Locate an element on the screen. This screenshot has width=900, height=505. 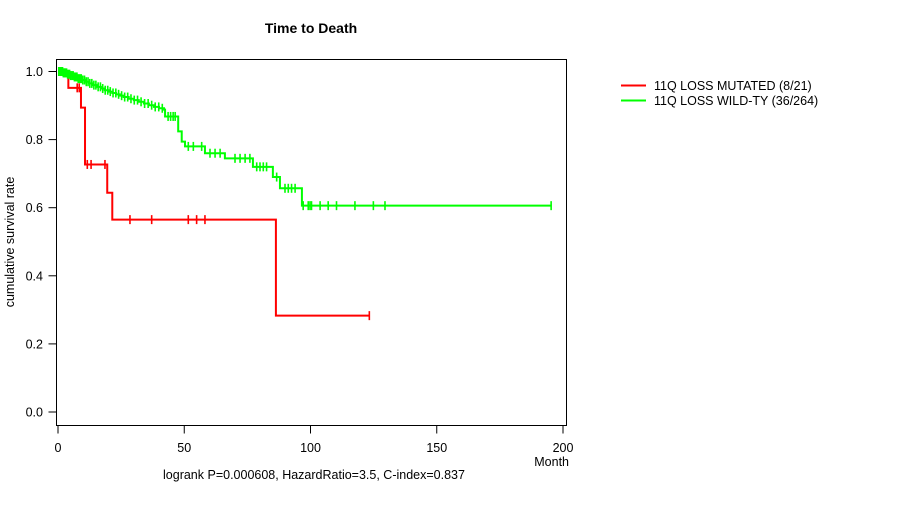
y-axis-label: cumulative survival rate is located at coordinates (10, 242).